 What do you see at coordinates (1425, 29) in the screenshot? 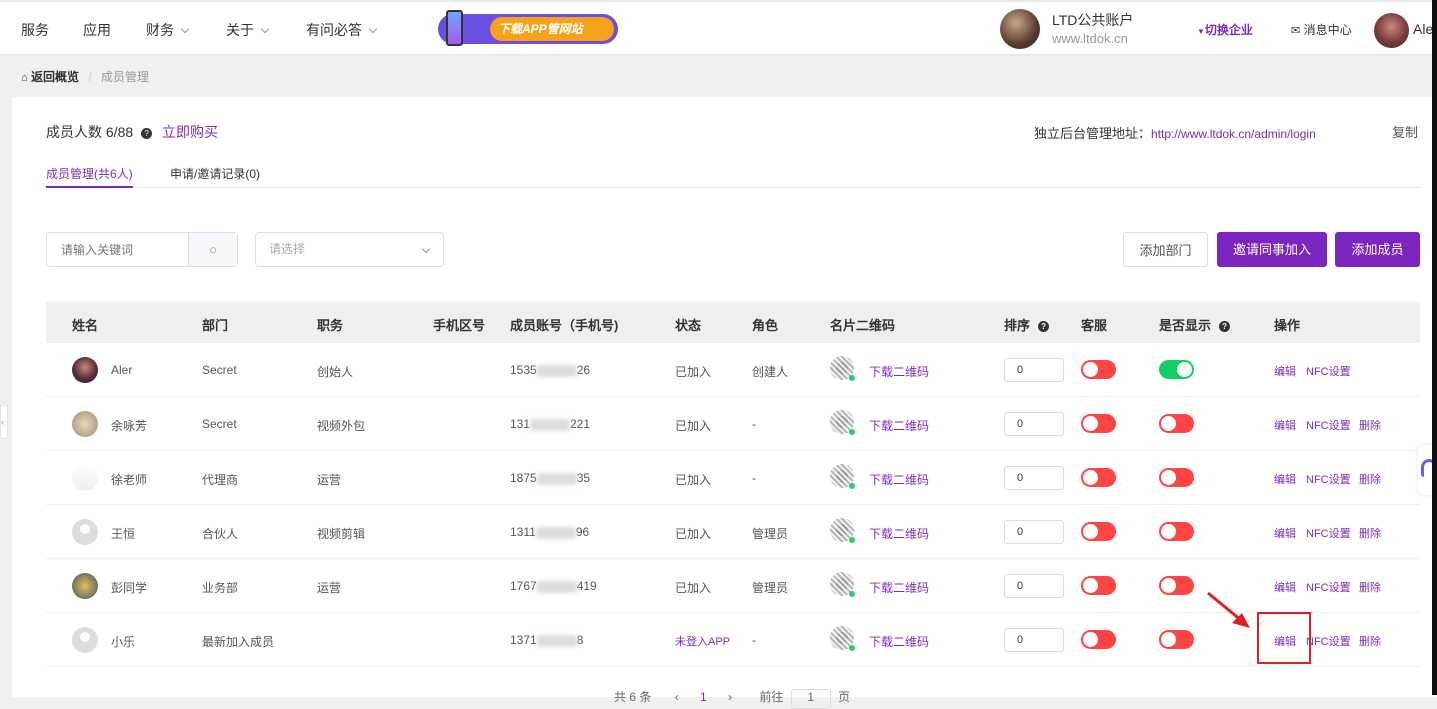
I see `user-name: Aler` at bounding box center [1425, 29].